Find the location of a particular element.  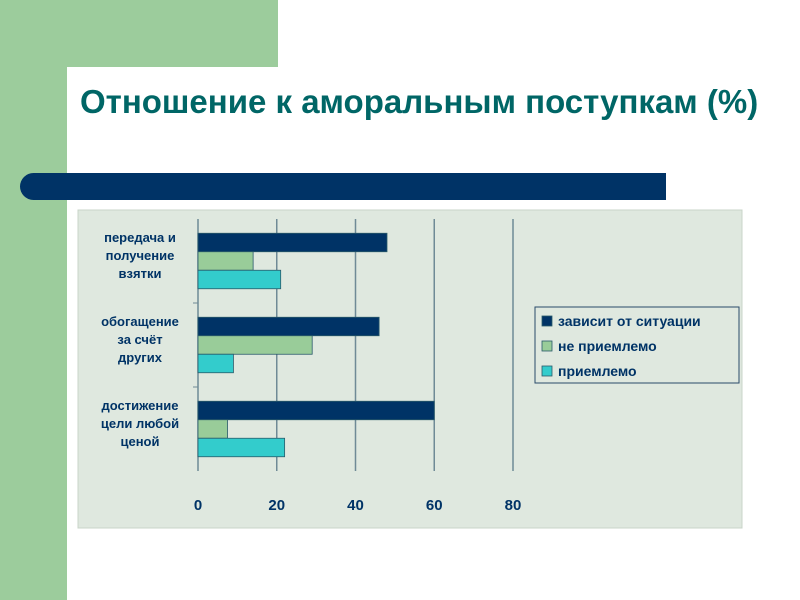

legend-label: приемлемо is located at coordinates (597, 371).